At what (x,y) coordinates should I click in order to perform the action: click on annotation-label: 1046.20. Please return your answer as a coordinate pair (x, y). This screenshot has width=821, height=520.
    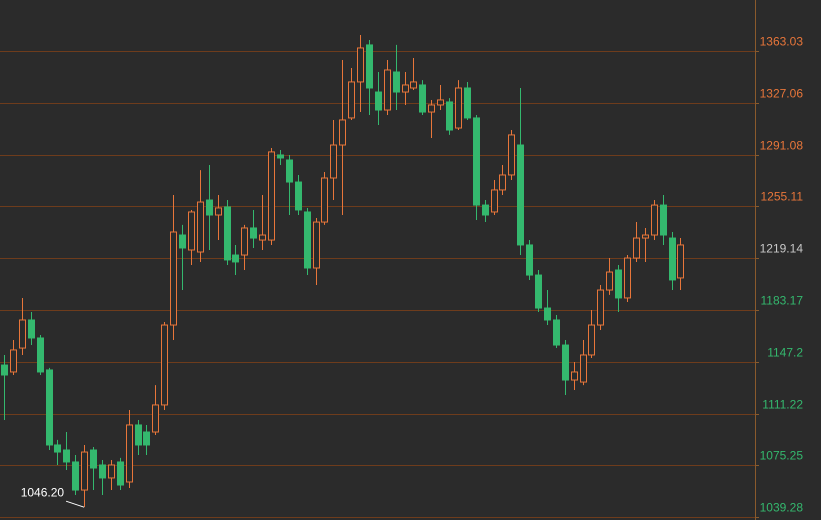
    Looking at the image, I should click on (43, 492).